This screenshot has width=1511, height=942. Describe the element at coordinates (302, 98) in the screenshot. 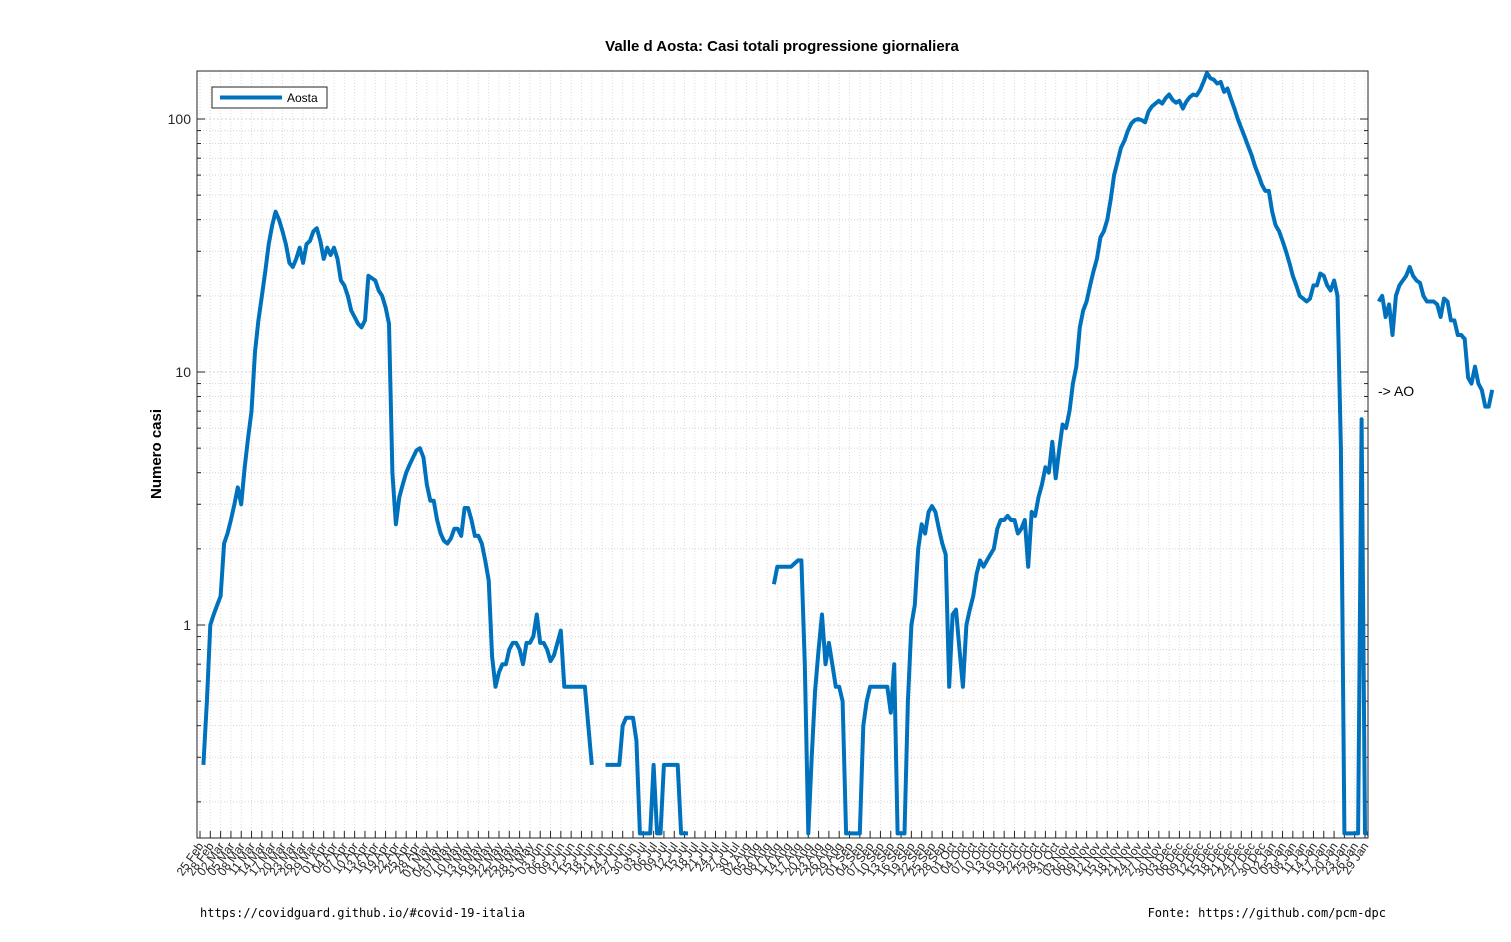

I see `legend-label: Aosta` at that location.